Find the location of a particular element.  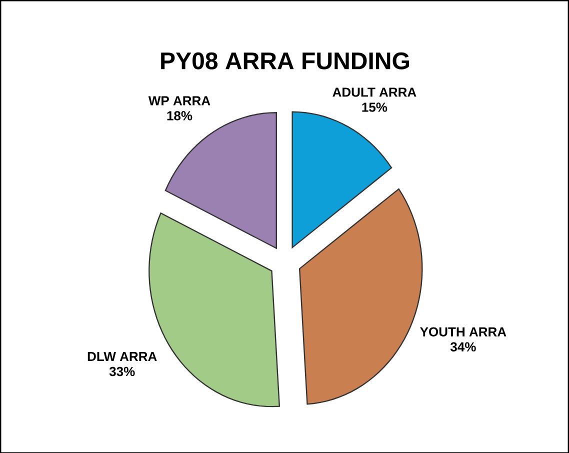

data-label: 33% is located at coordinates (122, 371).